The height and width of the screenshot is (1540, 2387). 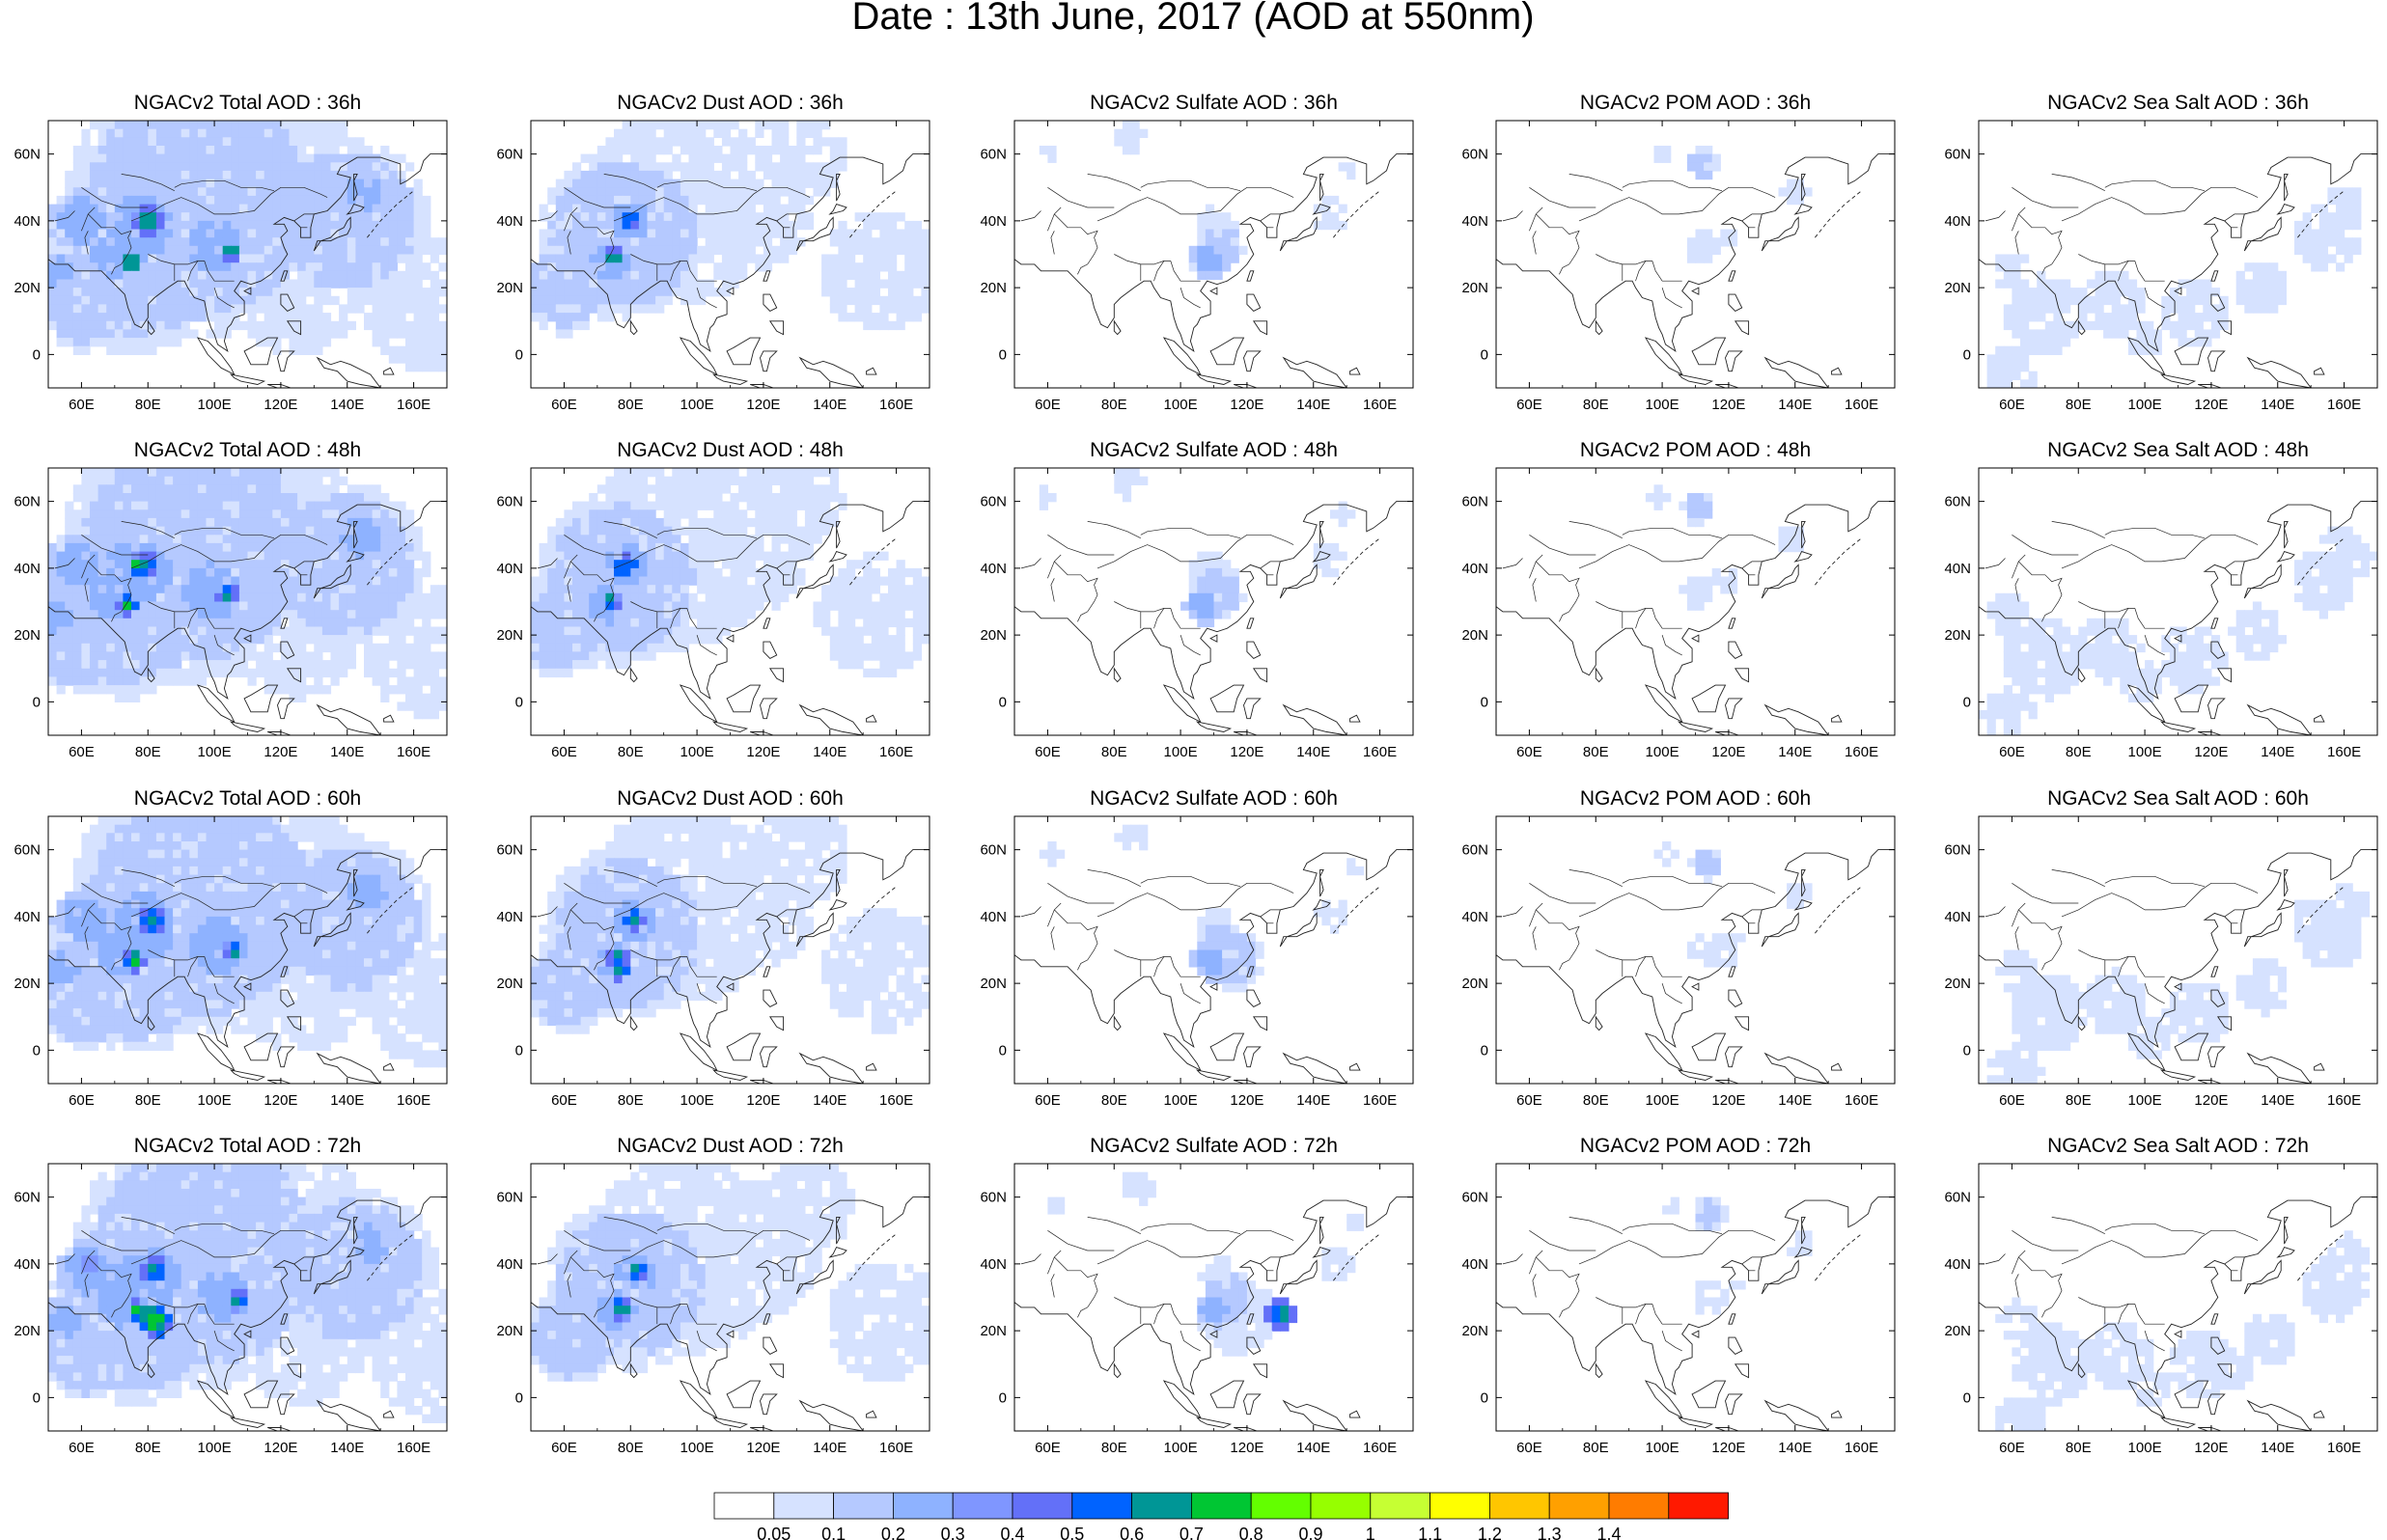 What do you see at coordinates (1213, 601) in the screenshot?
I see `coastlines` at bounding box center [1213, 601].